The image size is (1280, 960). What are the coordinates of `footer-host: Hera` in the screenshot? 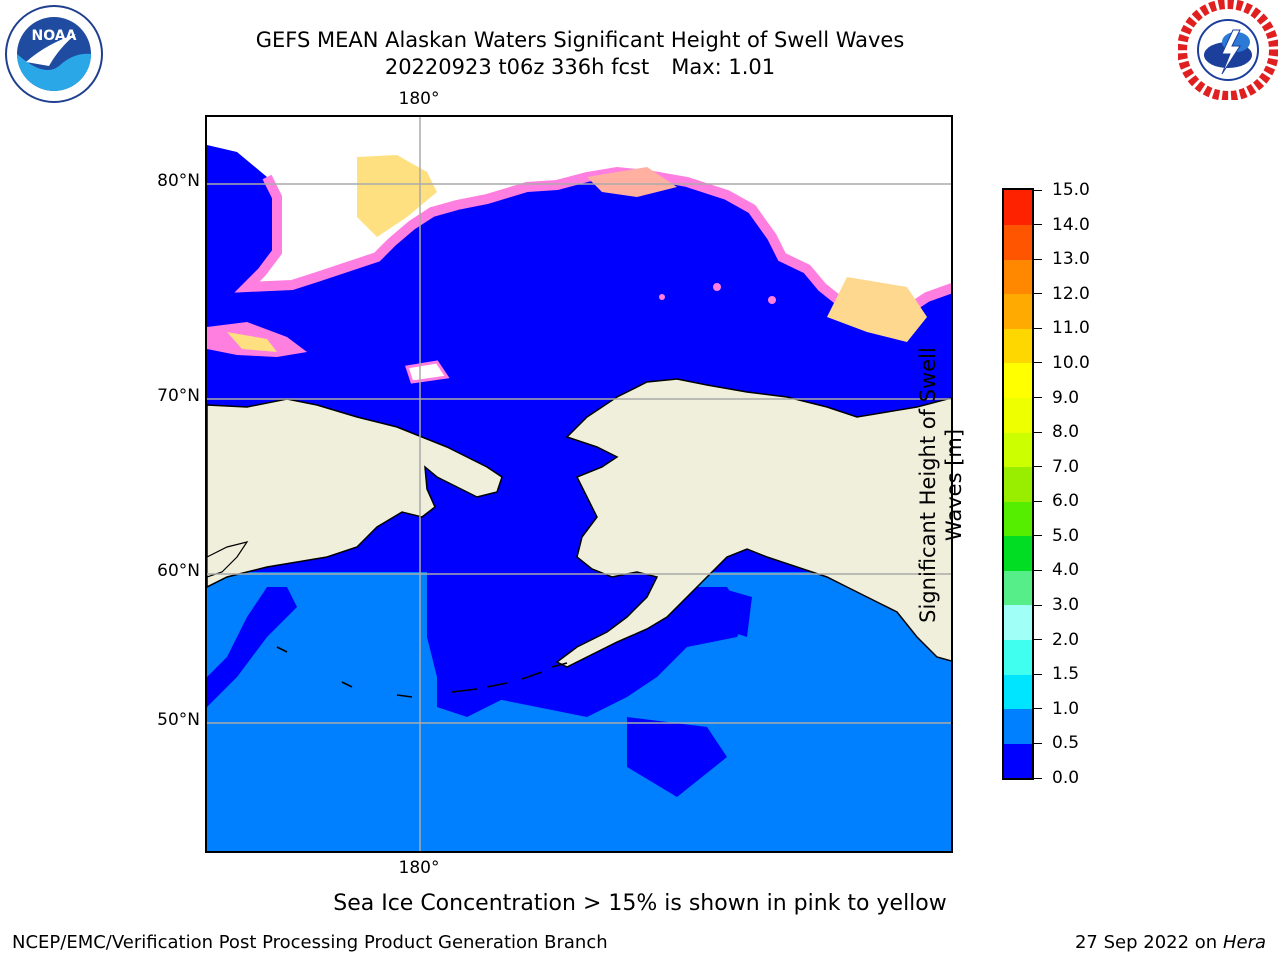 It's located at (1244, 942).